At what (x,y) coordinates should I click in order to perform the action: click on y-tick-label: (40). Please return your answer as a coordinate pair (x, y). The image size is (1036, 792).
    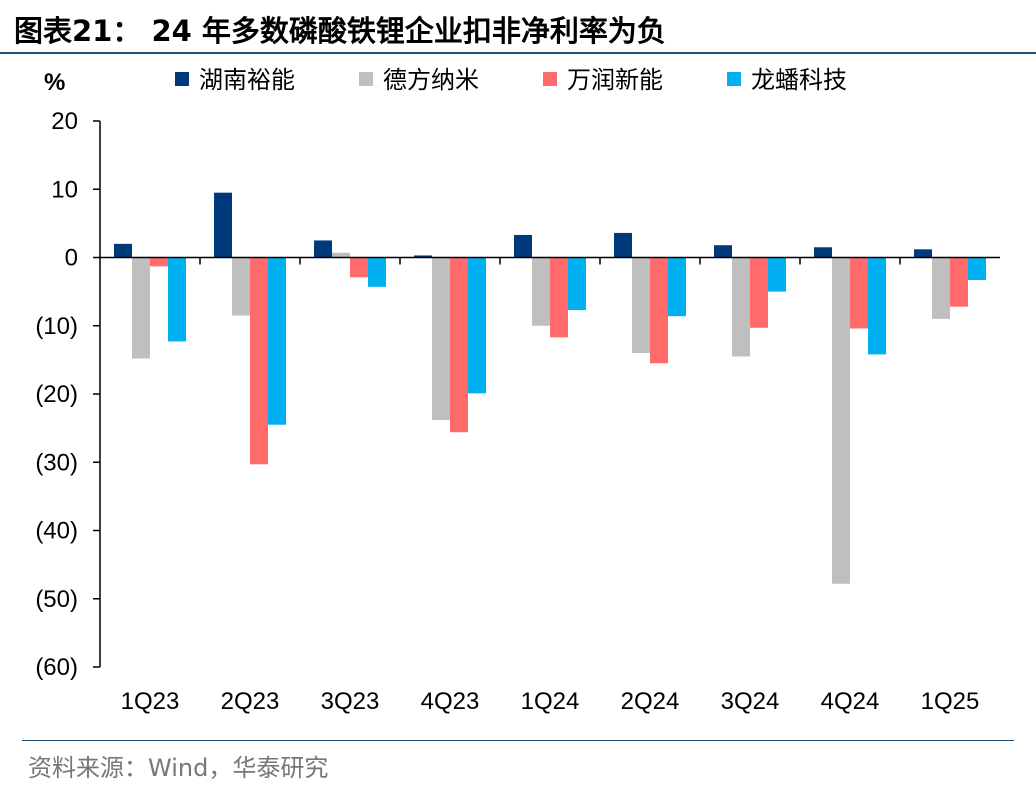
    Looking at the image, I should click on (56, 531).